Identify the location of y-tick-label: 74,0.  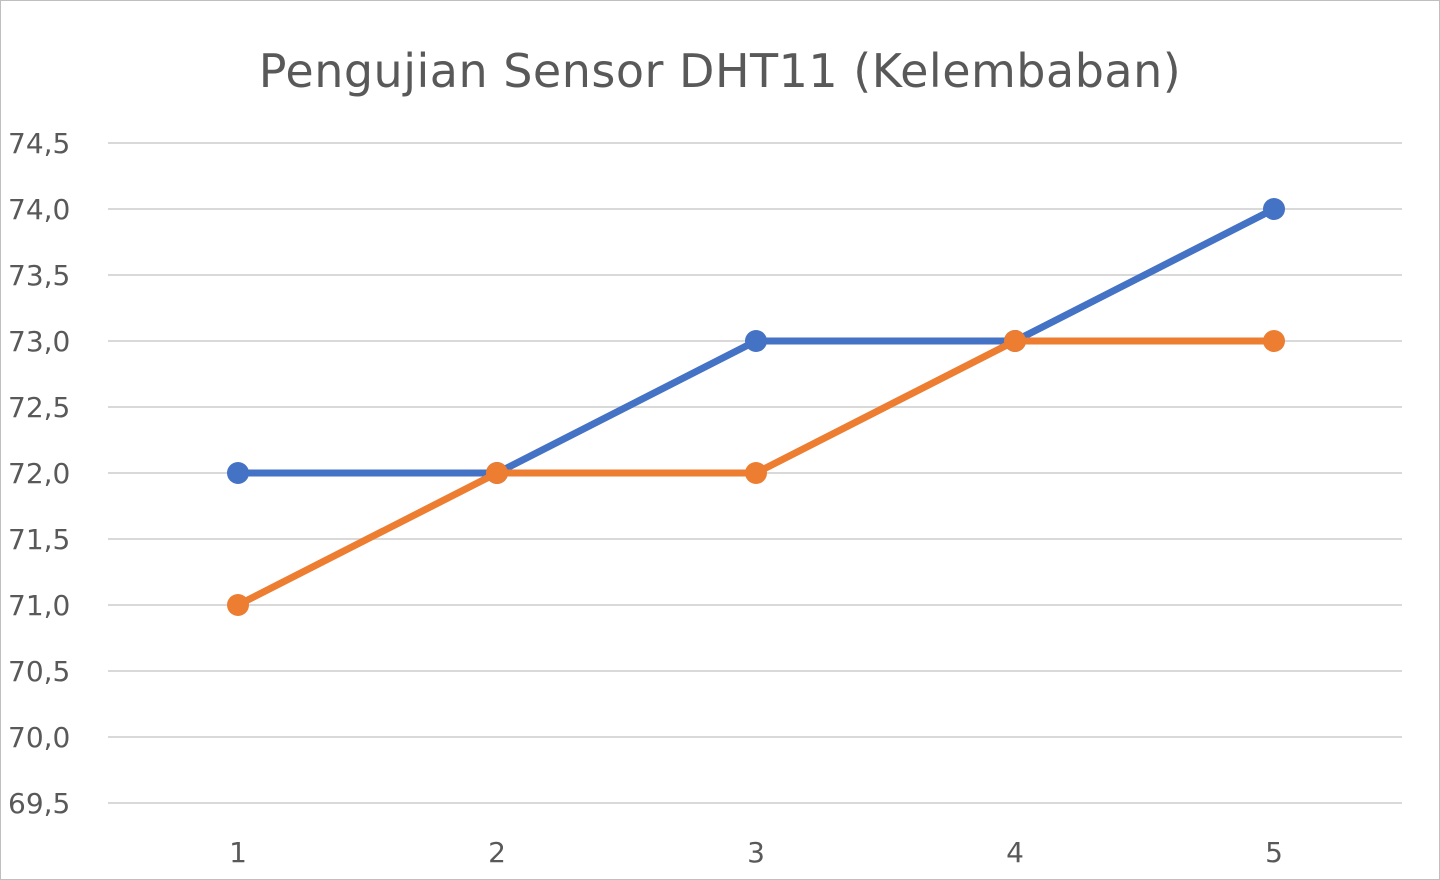
(39, 209).